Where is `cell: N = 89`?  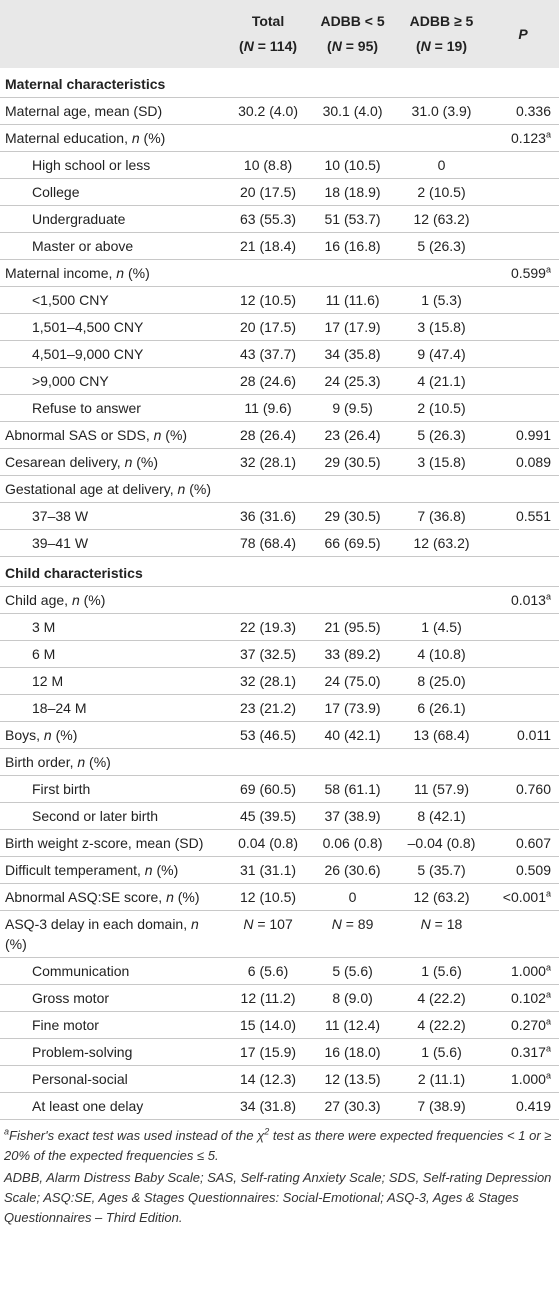 cell: N = 89 is located at coordinates (353, 934).